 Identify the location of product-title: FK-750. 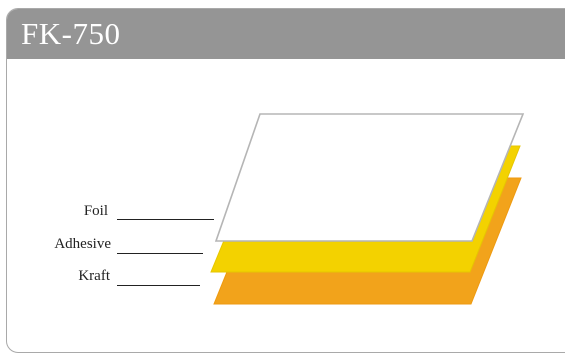
(71, 33).